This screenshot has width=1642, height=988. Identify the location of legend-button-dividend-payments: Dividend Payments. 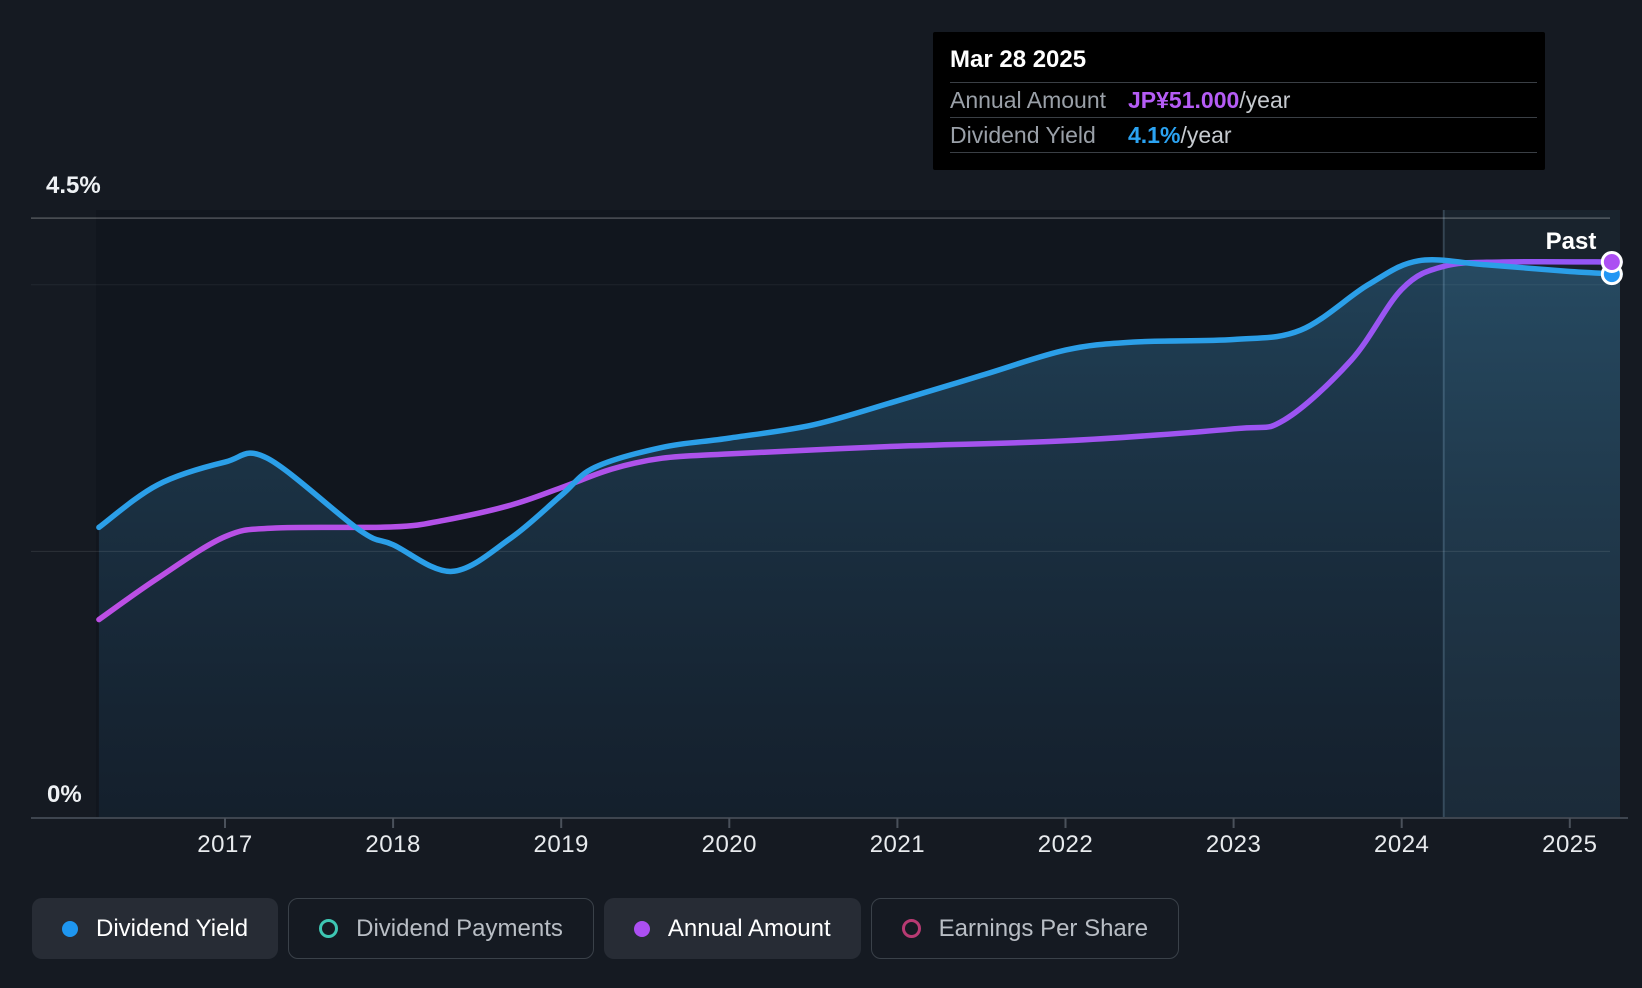
(441, 928).